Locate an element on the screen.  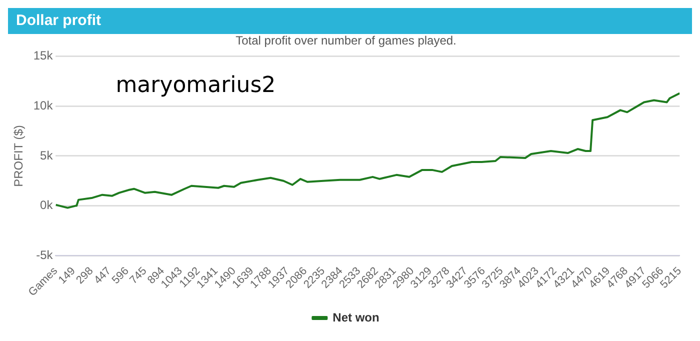
chart-subtitle: Total profit over number of games played. is located at coordinates (346, 41).